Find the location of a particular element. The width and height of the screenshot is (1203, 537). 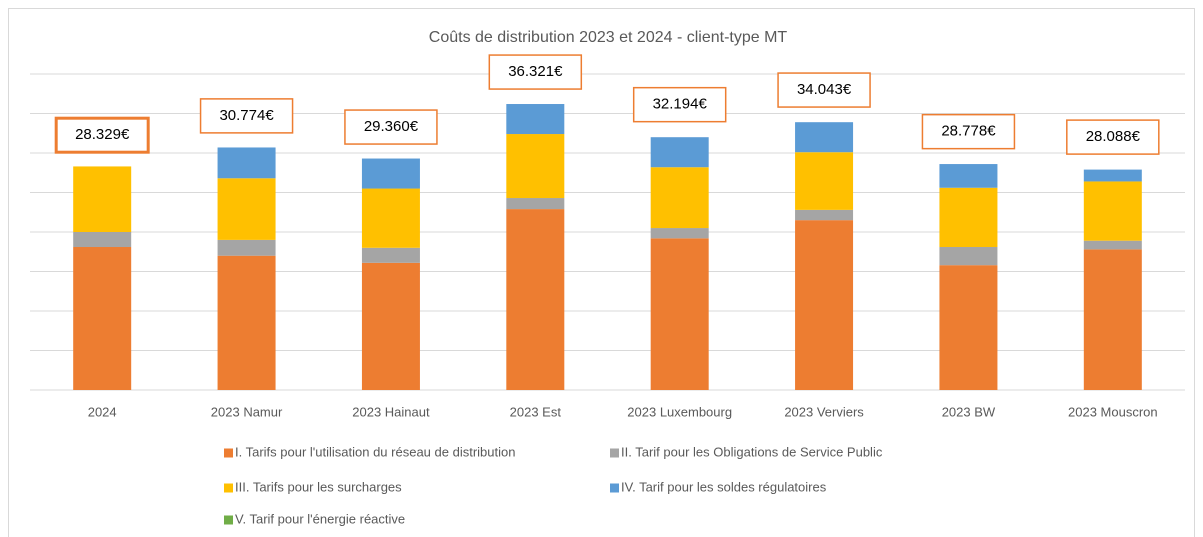

total-label: 28.329€ is located at coordinates (102, 134).